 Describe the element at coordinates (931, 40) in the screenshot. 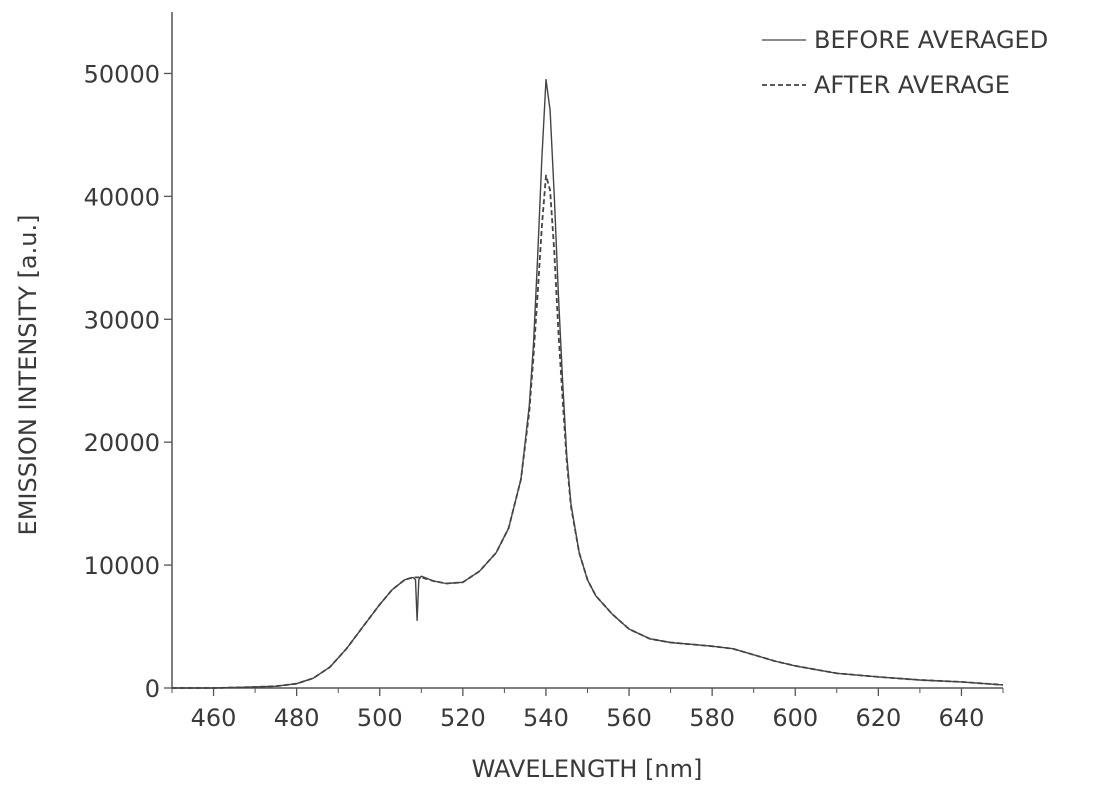

I see `legend-label: BEFORE AVERAGED` at that location.